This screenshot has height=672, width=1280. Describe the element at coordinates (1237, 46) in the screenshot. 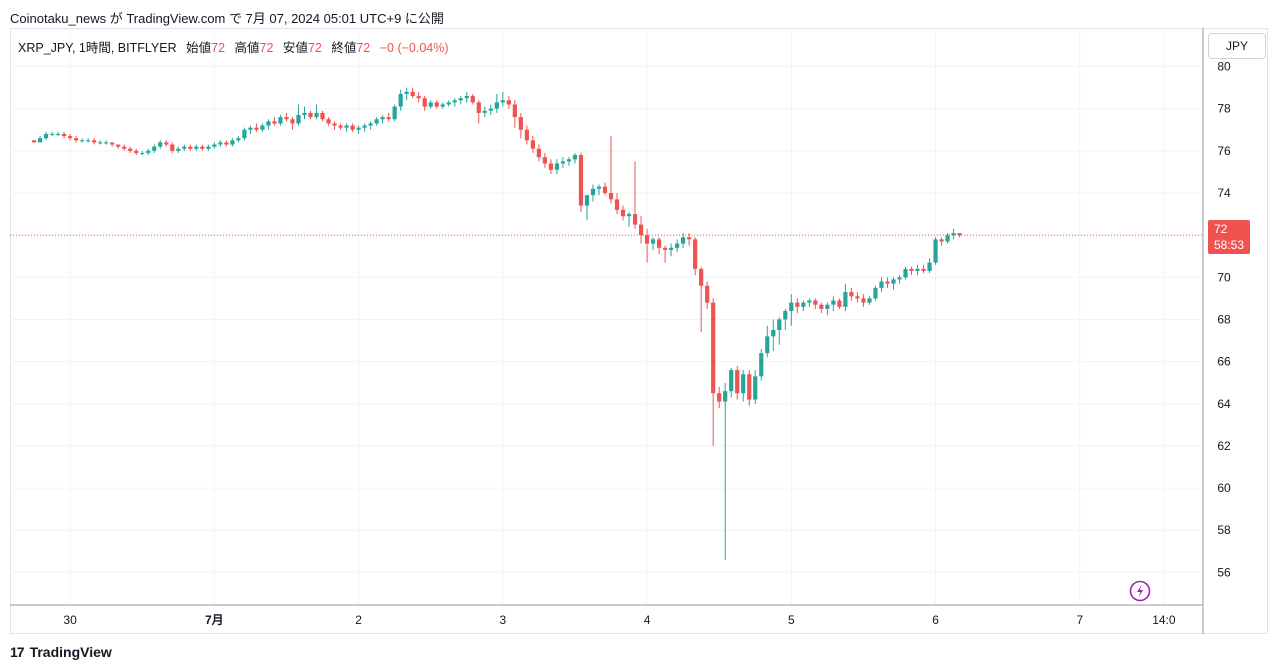

I see `currency-button: JPY` at that location.